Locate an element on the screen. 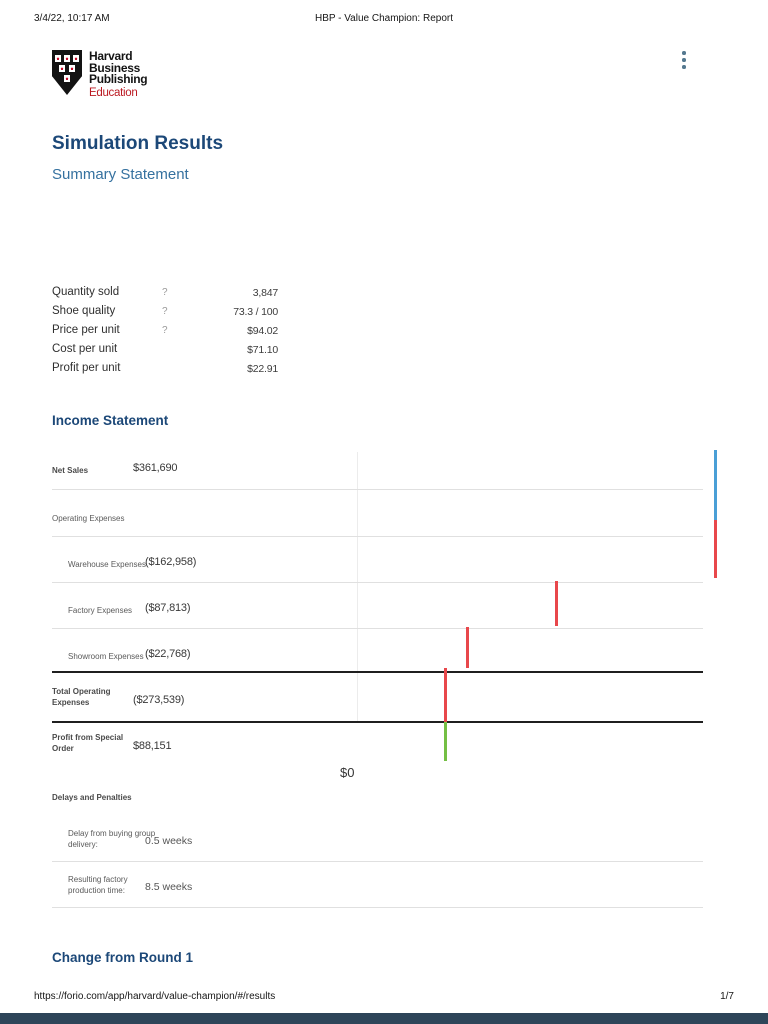 The image size is (768, 1024). summary-value: $94.02 is located at coordinates (262, 331).